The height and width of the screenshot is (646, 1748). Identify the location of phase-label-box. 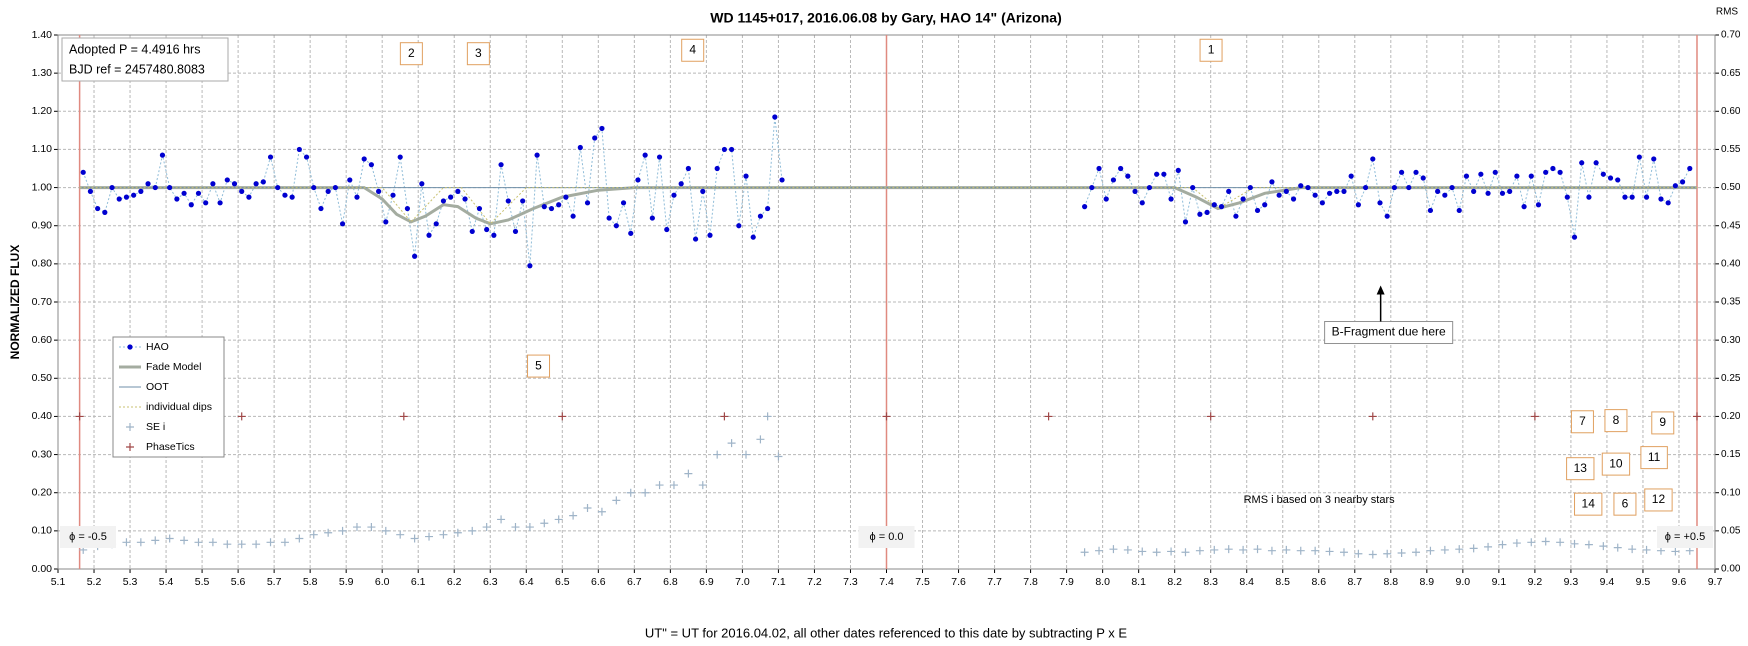
(88, 537).